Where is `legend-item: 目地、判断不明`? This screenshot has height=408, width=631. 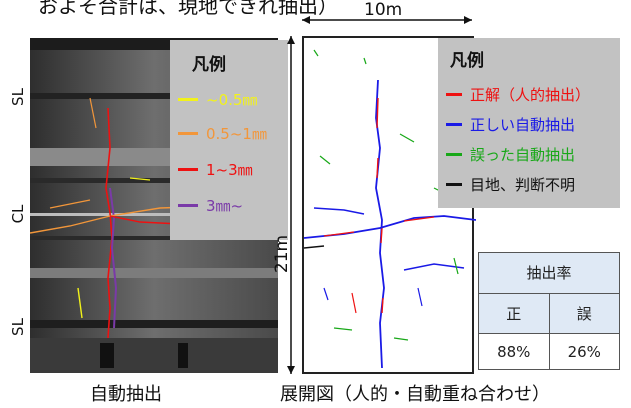 legend-item: 目地、判断不明 is located at coordinates (510, 184).